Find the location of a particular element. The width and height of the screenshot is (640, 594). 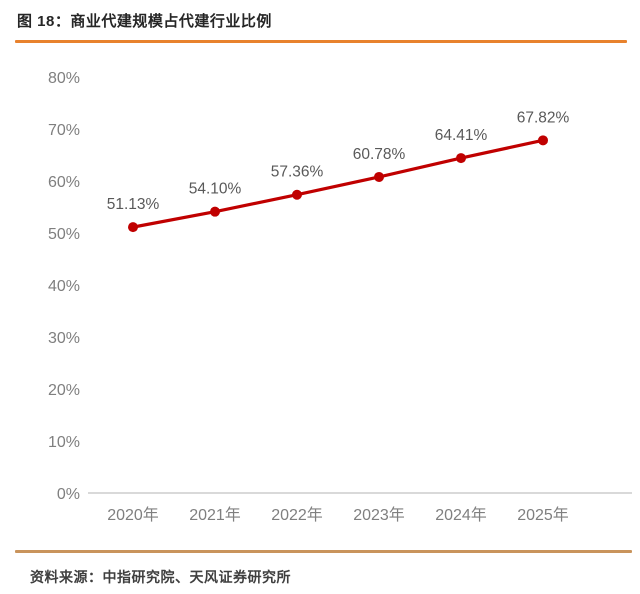

y-axis-tick-label: 20% is located at coordinates (64, 390).